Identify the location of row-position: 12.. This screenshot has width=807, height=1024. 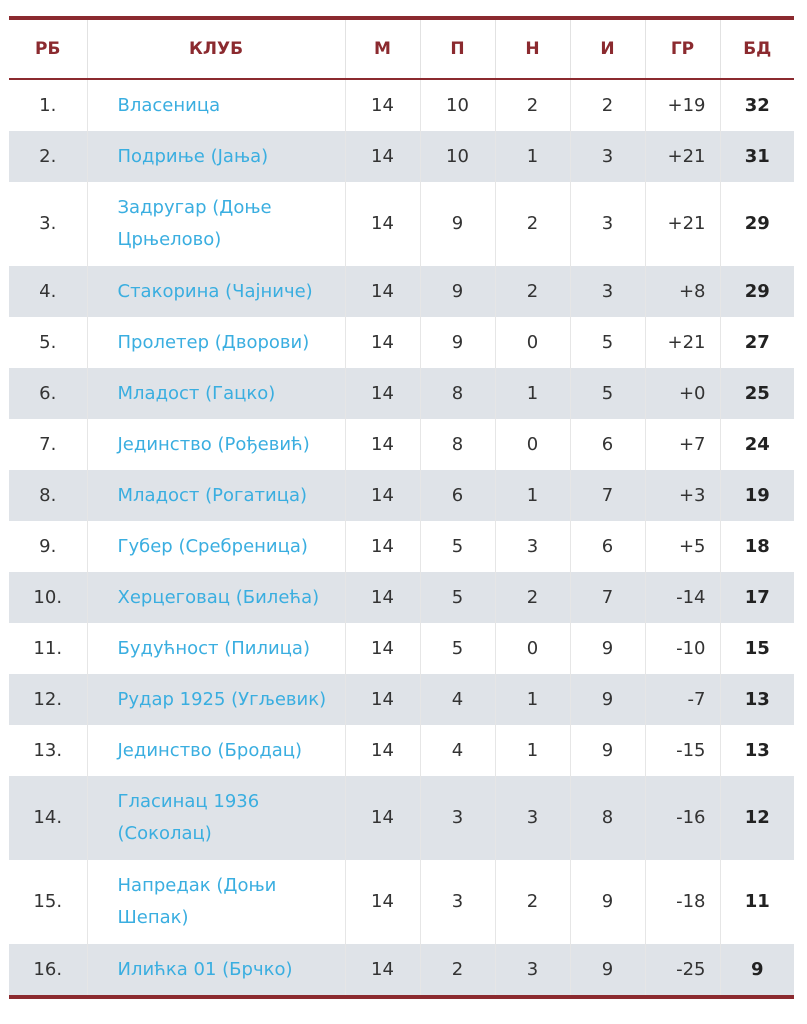
(48, 699).